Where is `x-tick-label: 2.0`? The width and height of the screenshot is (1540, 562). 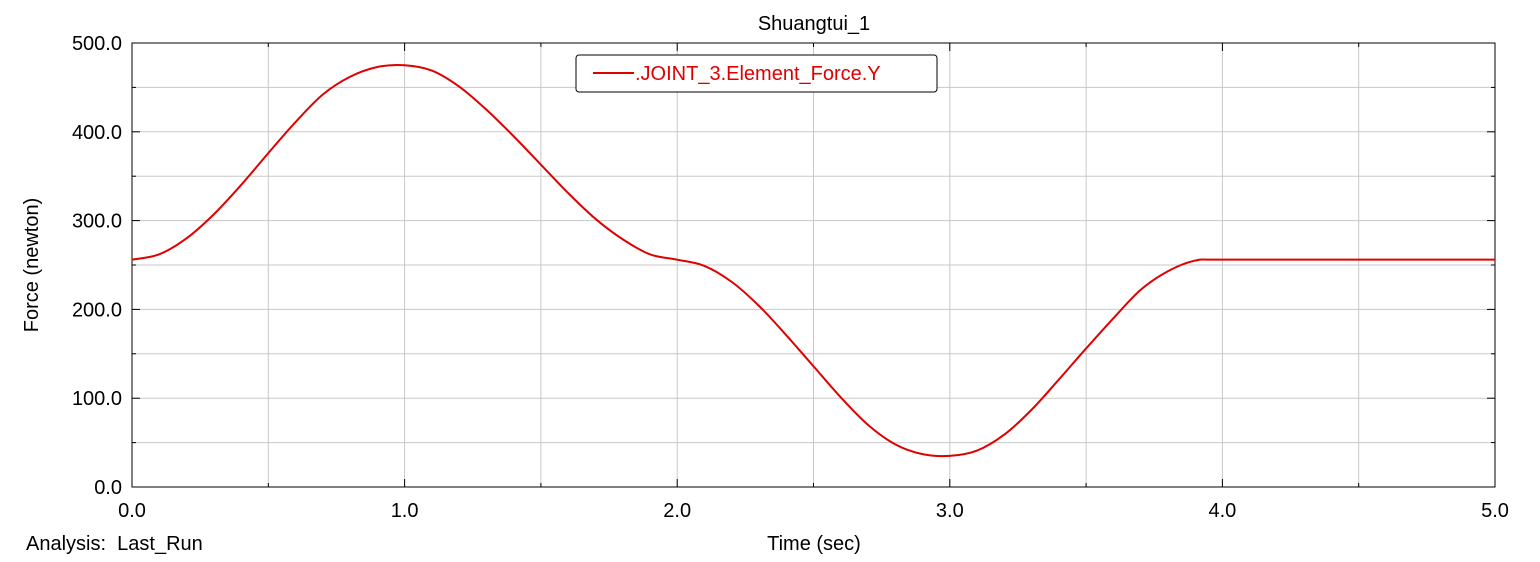 x-tick-label: 2.0 is located at coordinates (677, 511).